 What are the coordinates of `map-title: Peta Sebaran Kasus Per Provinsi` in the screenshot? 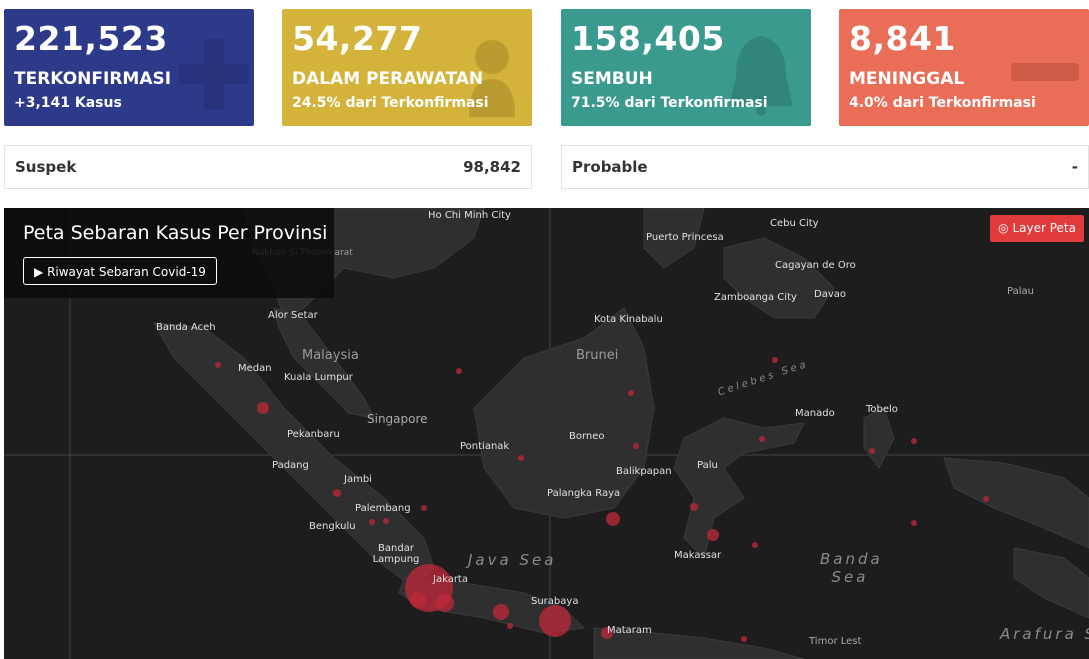 It's located at (175, 233).